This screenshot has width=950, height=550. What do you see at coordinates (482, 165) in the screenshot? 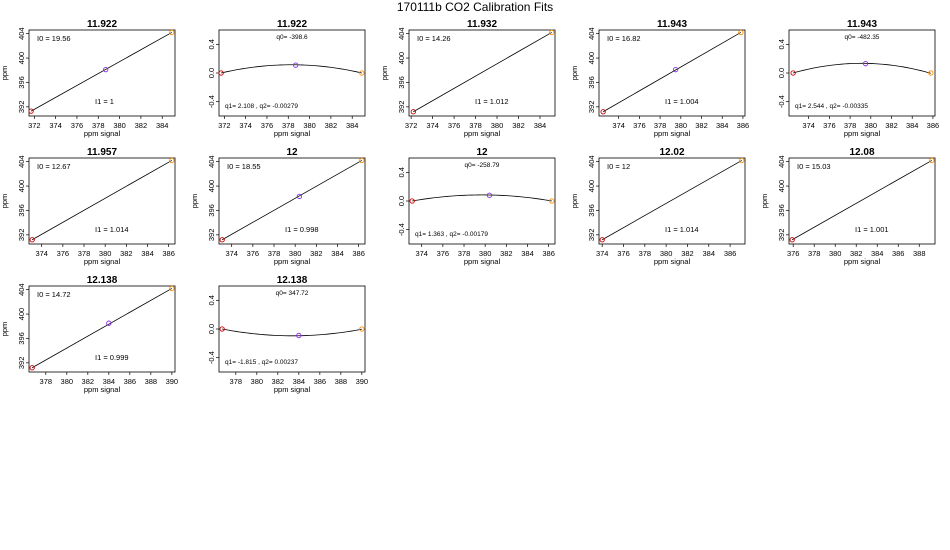
I see `q0-label: q0= -258.79` at bounding box center [482, 165].